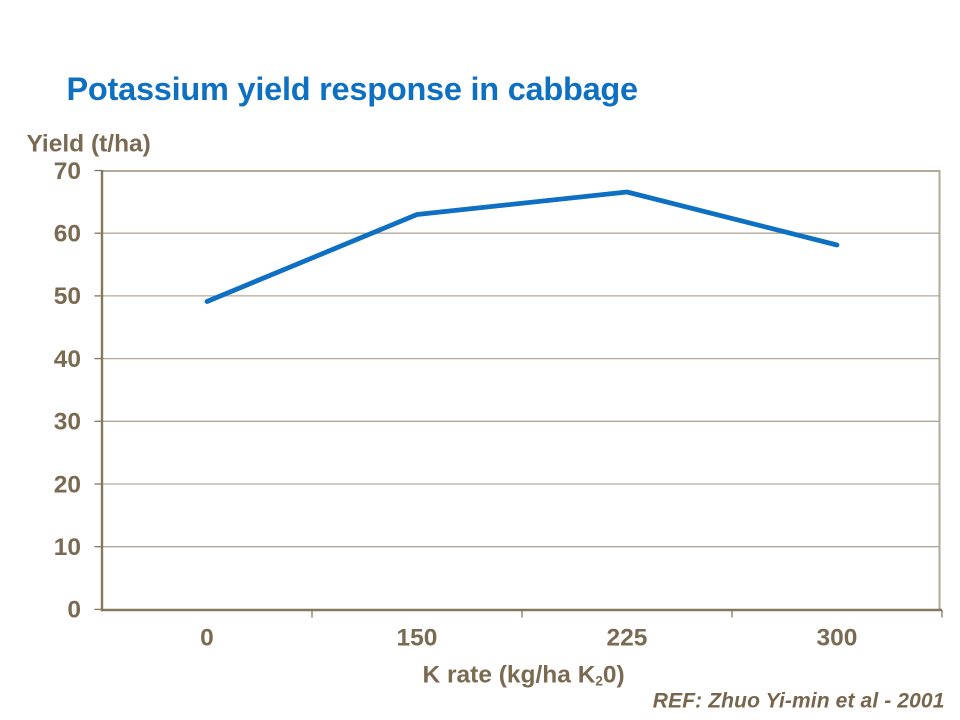 The image size is (960, 720). I want to click on svg-text: 20, so click(67, 484).